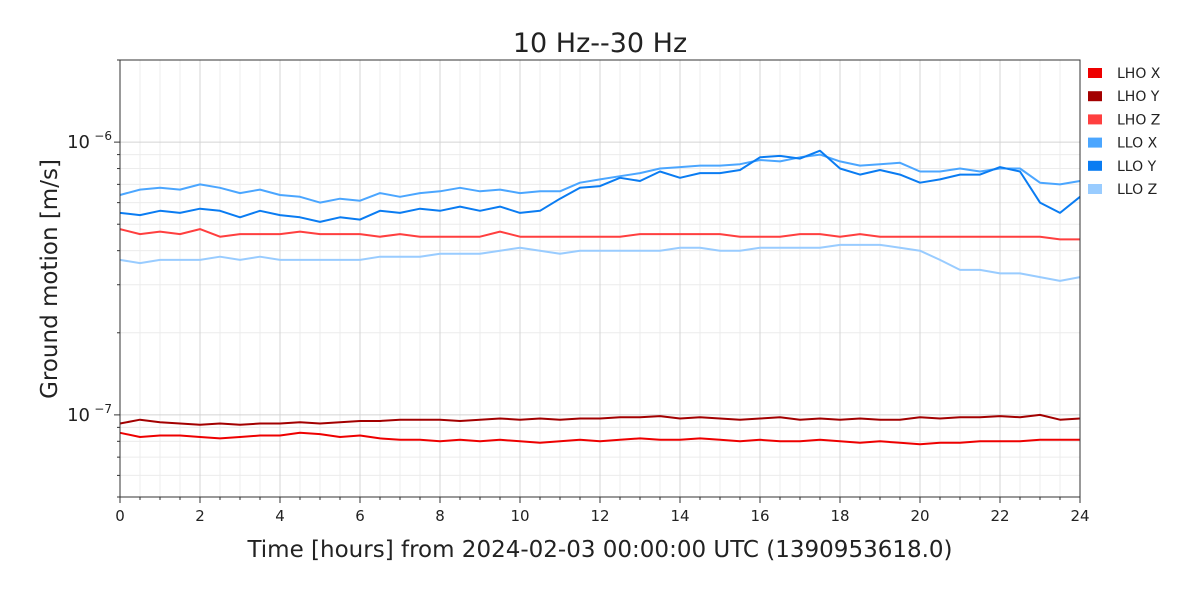  I want to click on series-line-lho-x, so click(599, 438).